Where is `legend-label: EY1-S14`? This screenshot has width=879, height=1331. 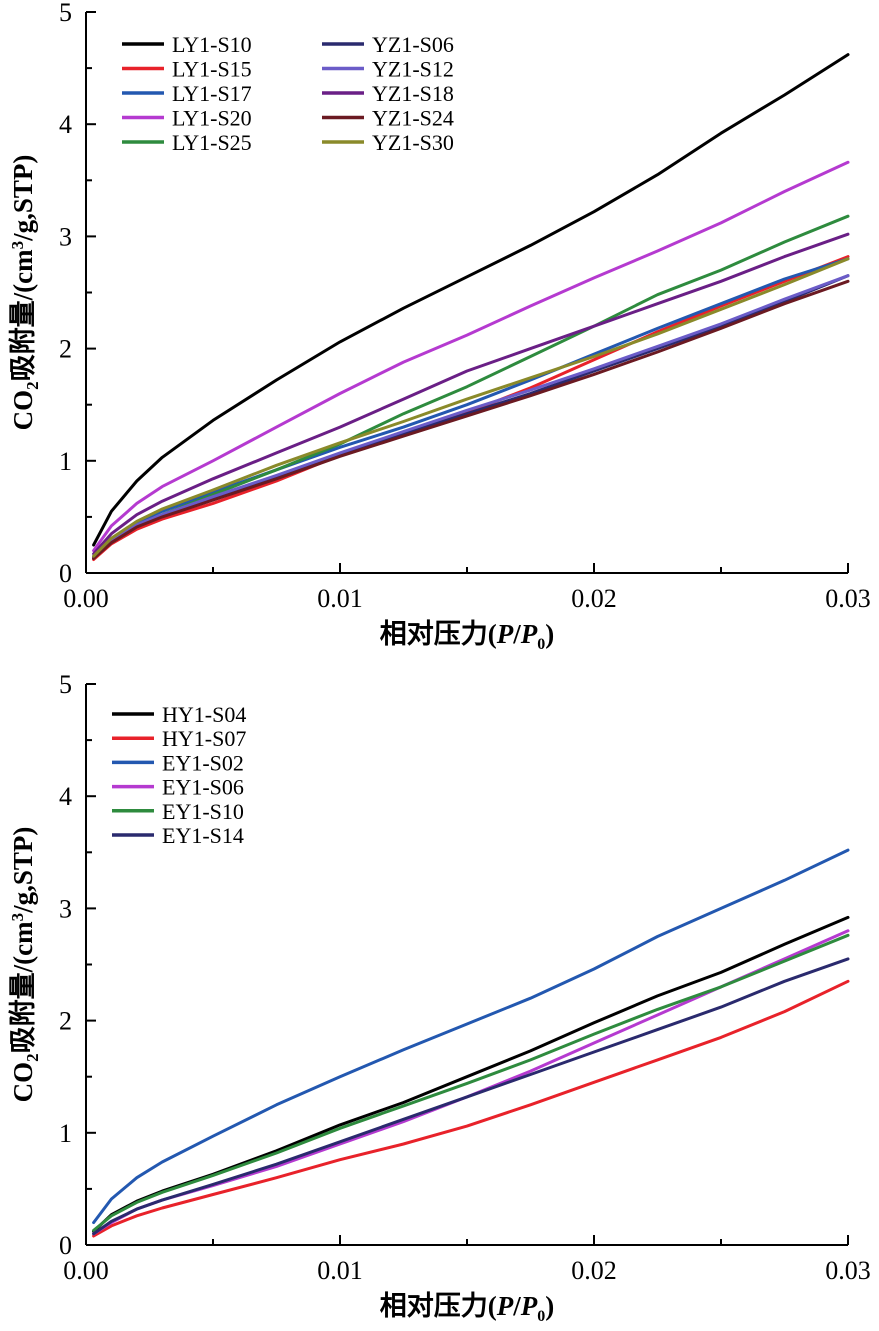
legend-label: EY1-S14 is located at coordinates (203, 835).